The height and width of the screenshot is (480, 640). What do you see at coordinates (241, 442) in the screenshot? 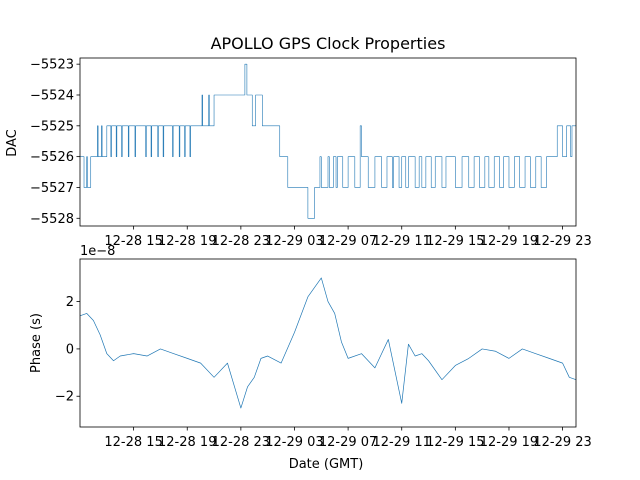
I see `phase-xtick-label: 12-28 23` at bounding box center [241, 442].